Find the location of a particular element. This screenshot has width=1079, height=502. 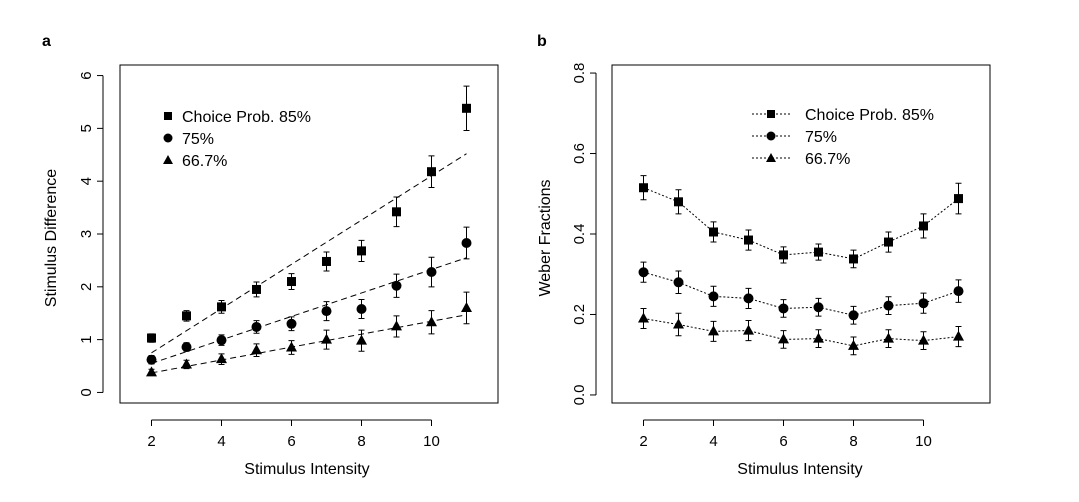

legend-b-item-667: 66.7% is located at coordinates (801, 159).